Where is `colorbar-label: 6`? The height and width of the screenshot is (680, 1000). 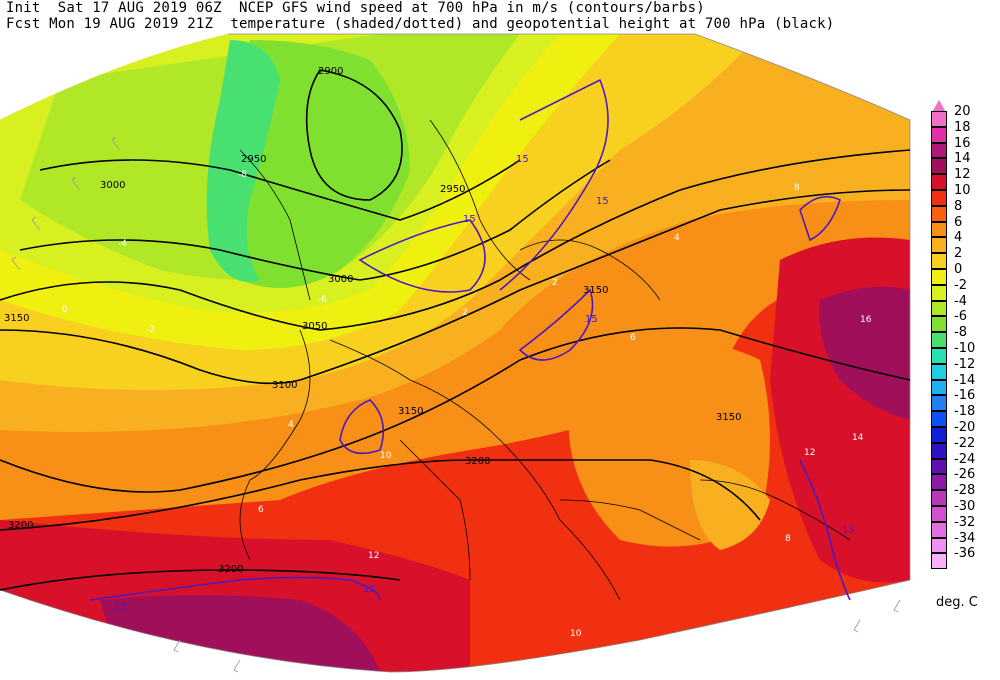
colorbar-label: 6 is located at coordinates (958, 222).